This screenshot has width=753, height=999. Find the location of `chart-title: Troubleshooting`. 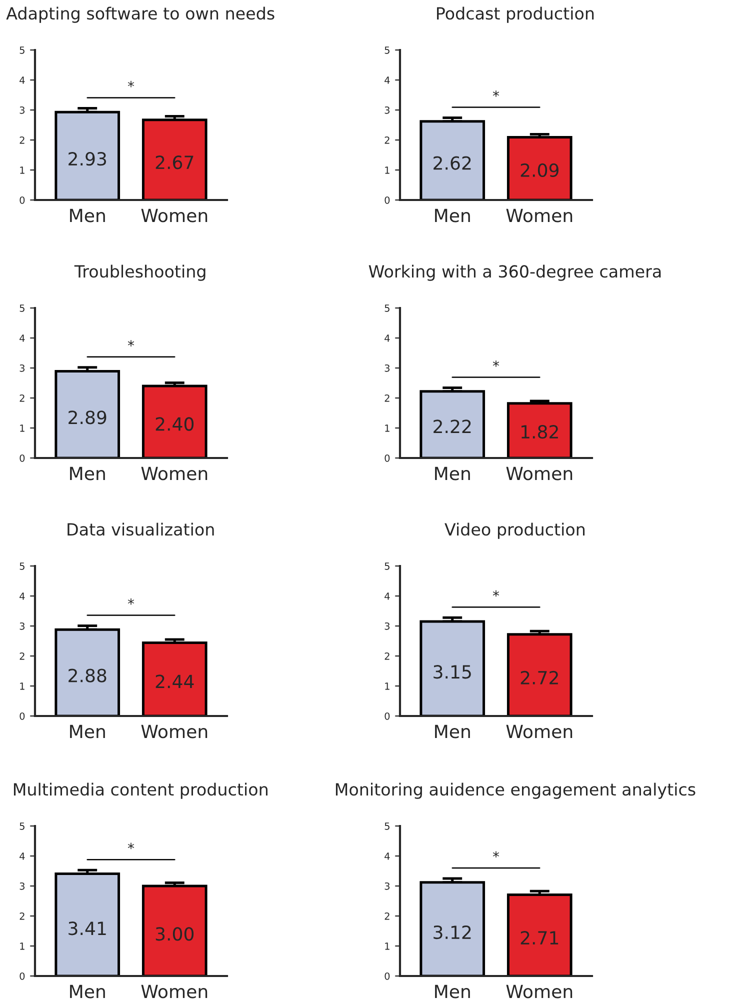

chart-title: Troubleshooting is located at coordinates (140, 272).